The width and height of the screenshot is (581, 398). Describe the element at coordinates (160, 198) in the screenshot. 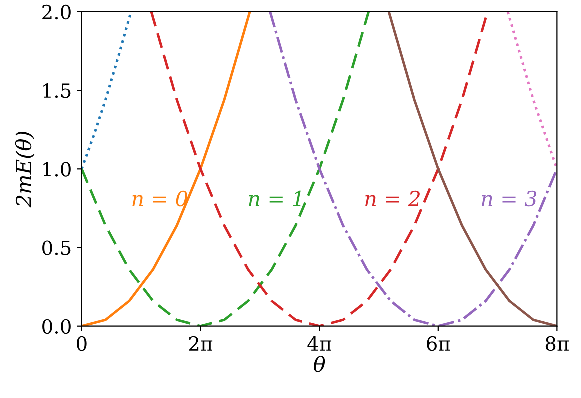

I see `annotation: n = 0` at that location.